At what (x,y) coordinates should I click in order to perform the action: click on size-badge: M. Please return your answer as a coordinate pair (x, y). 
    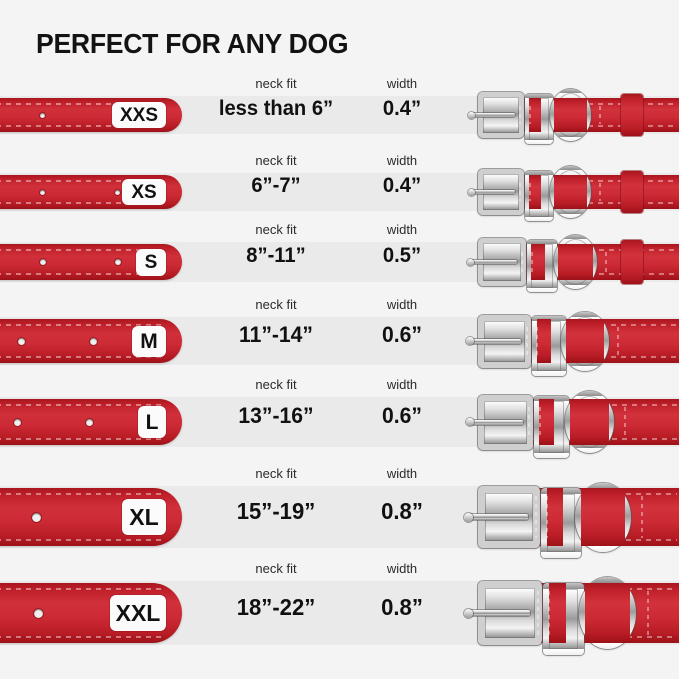
    Looking at the image, I should click on (149, 341).